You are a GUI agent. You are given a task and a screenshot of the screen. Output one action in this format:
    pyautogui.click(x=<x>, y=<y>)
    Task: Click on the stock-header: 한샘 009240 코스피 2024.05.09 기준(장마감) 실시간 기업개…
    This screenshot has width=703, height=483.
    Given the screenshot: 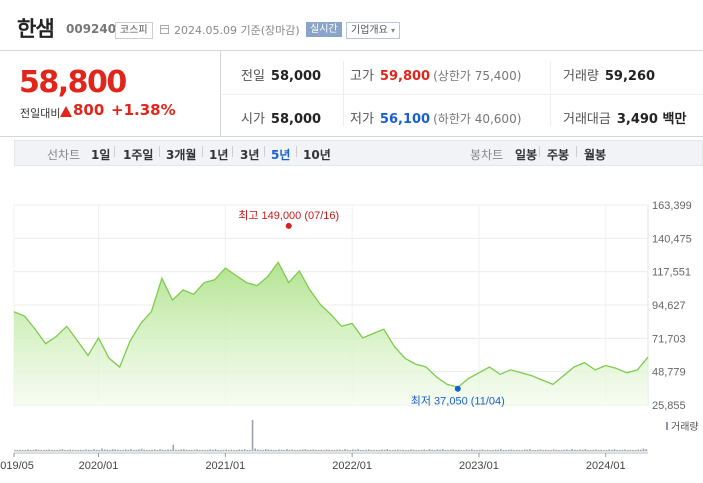 What is the action you would take?
    pyautogui.click(x=351, y=25)
    